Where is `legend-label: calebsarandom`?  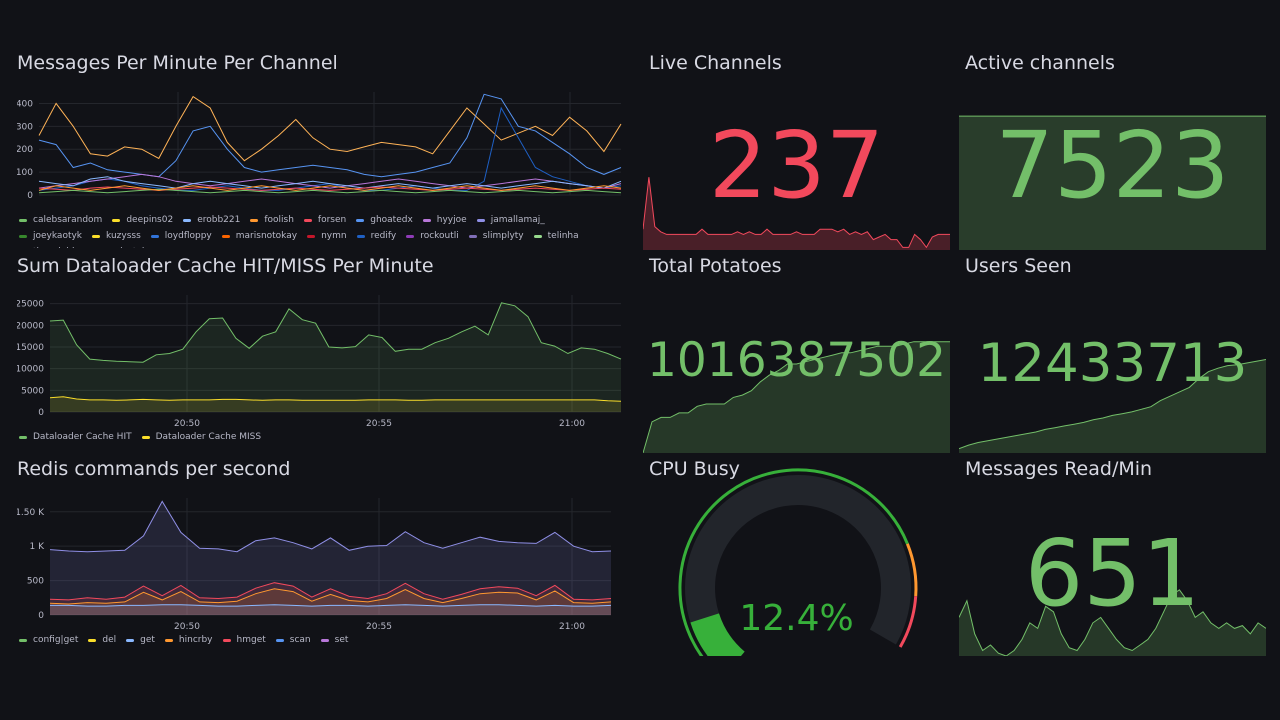 legend-label: calebsarandom is located at coordinates (68, 220).